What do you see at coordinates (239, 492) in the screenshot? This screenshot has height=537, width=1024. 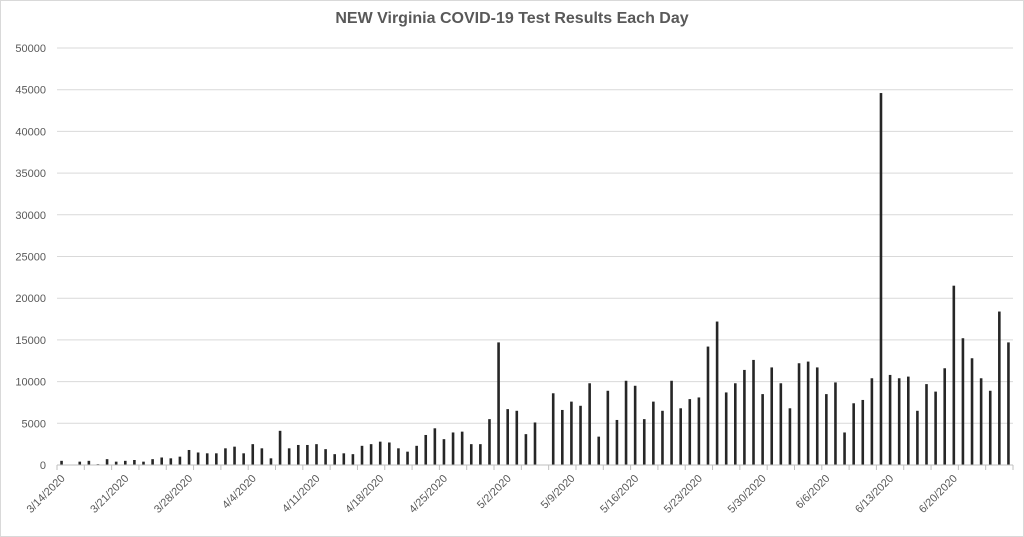 I see `x-tick-label: 4/4/2020` at bounding box center [239, 492].